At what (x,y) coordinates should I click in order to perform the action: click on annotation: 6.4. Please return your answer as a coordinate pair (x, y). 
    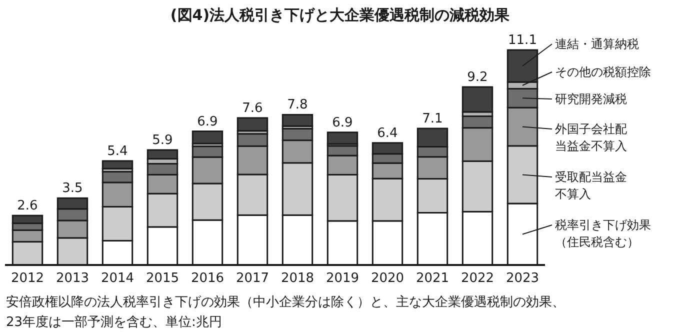
    Looking at the image, I should click on (387, 133).